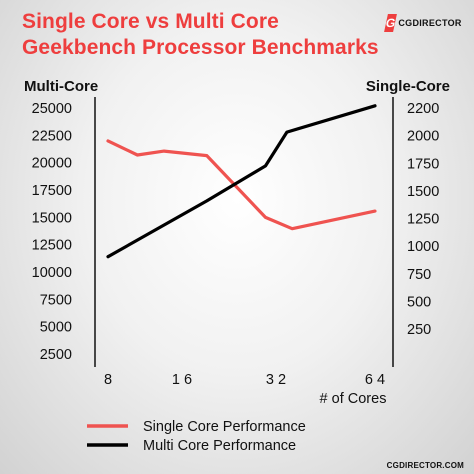 The image size is (474, 474). Describe the element at coordinates (430, 23) in the screenshot. I see `brand-logo-text: CGDIRECTOR` at that location.